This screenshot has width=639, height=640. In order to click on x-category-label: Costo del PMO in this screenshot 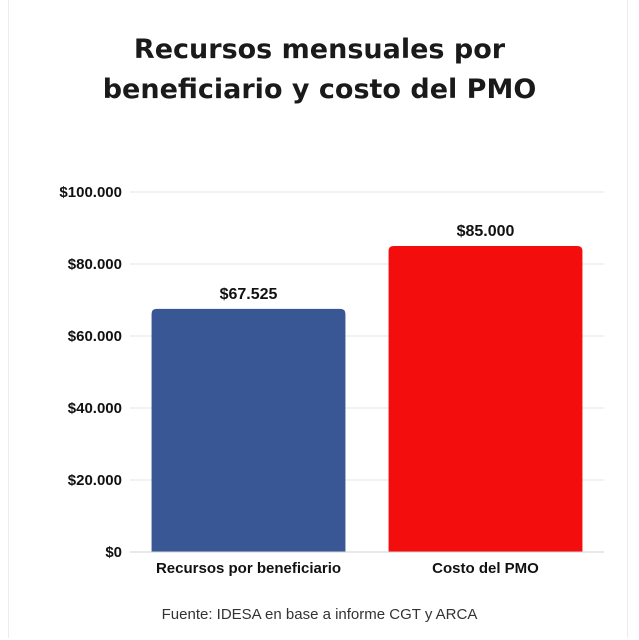, I will do `click(485, 568)`.